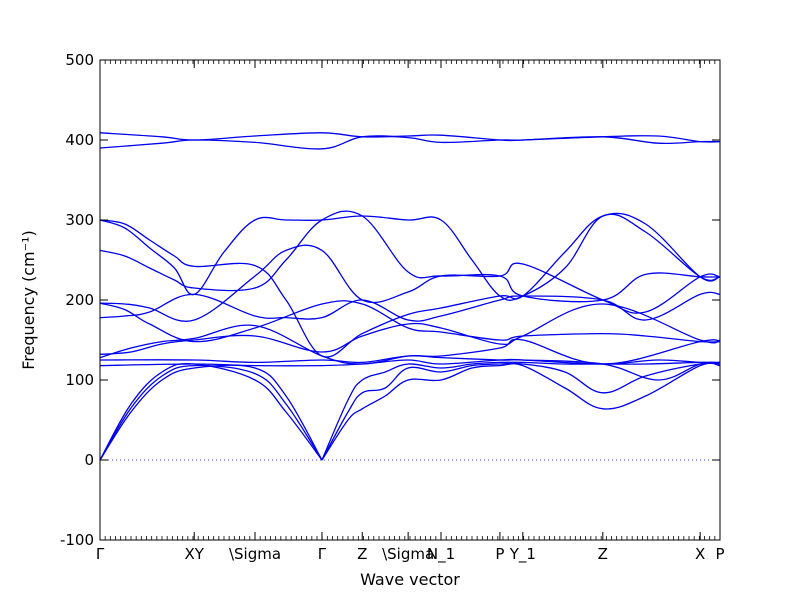  I want to click on y-tick-label: 200, so click(79, 300).